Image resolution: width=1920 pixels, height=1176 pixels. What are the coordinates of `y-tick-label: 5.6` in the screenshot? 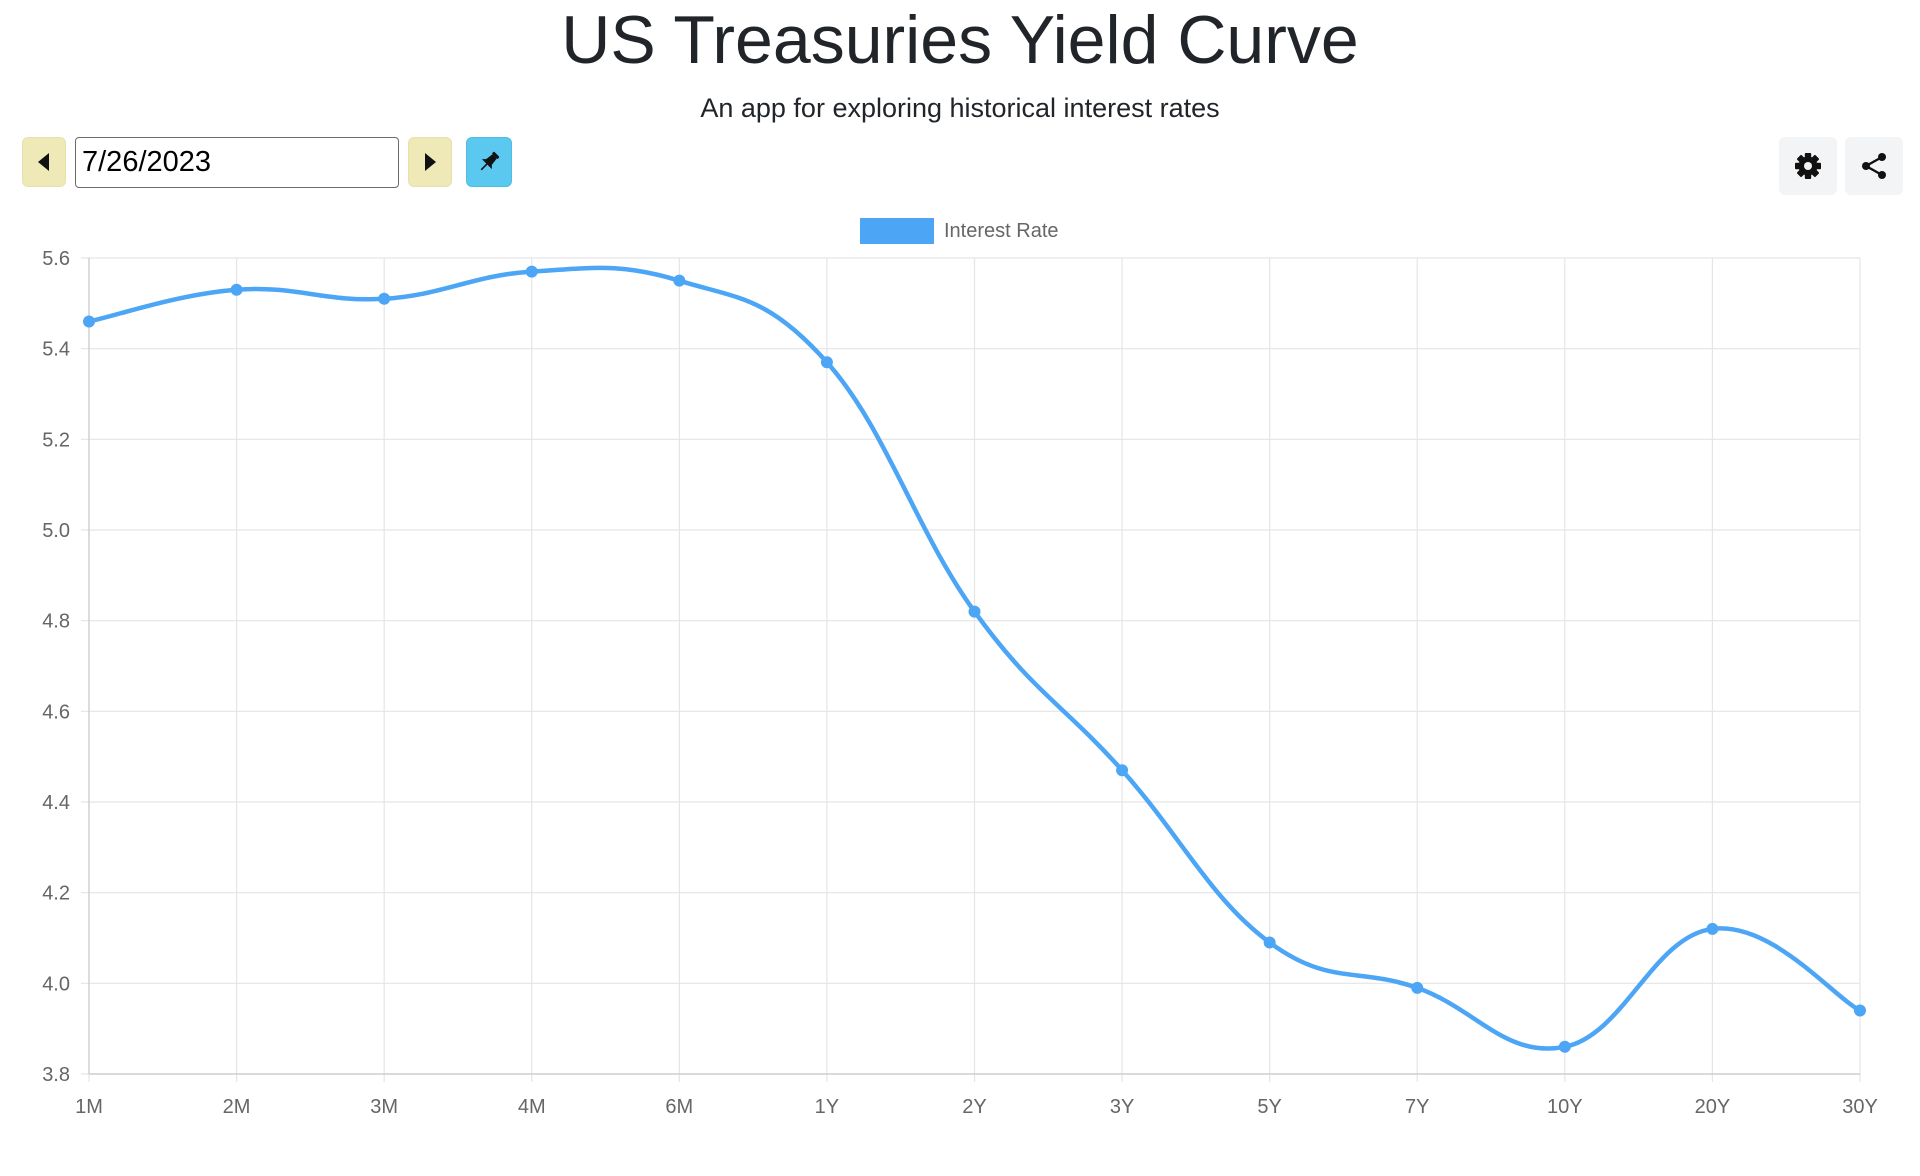 It's located at (56, 259).